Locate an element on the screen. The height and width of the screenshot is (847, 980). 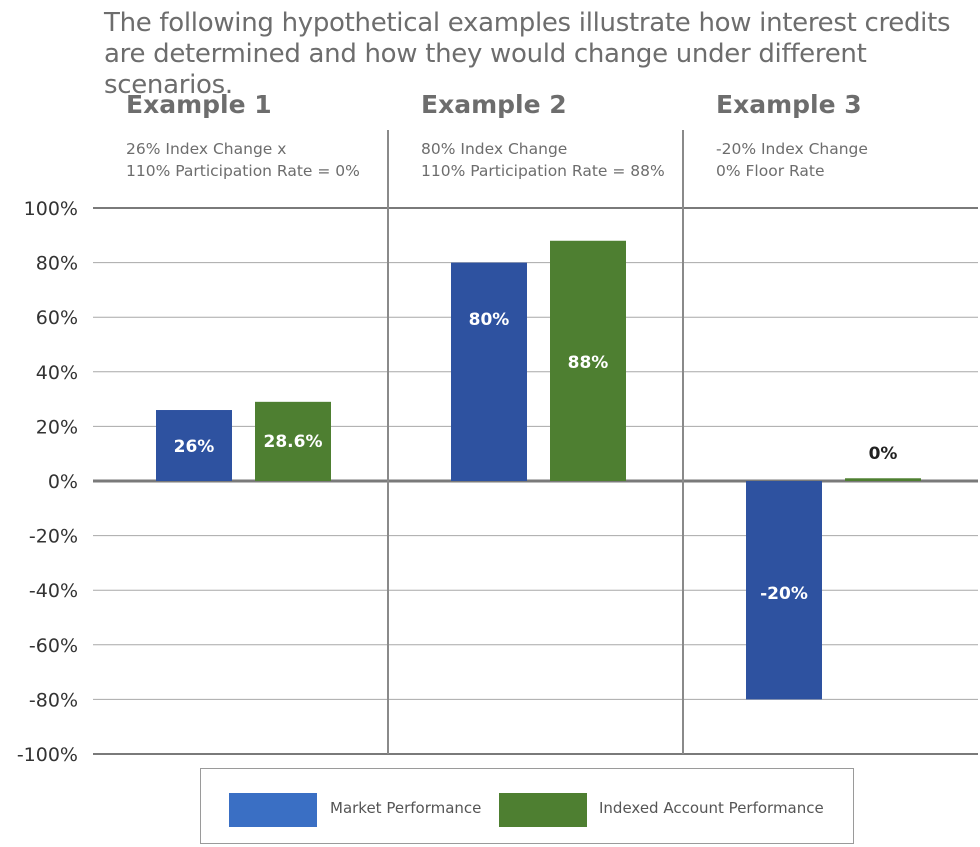
y-tick-label: 60% is located at coordinates (57, 318).